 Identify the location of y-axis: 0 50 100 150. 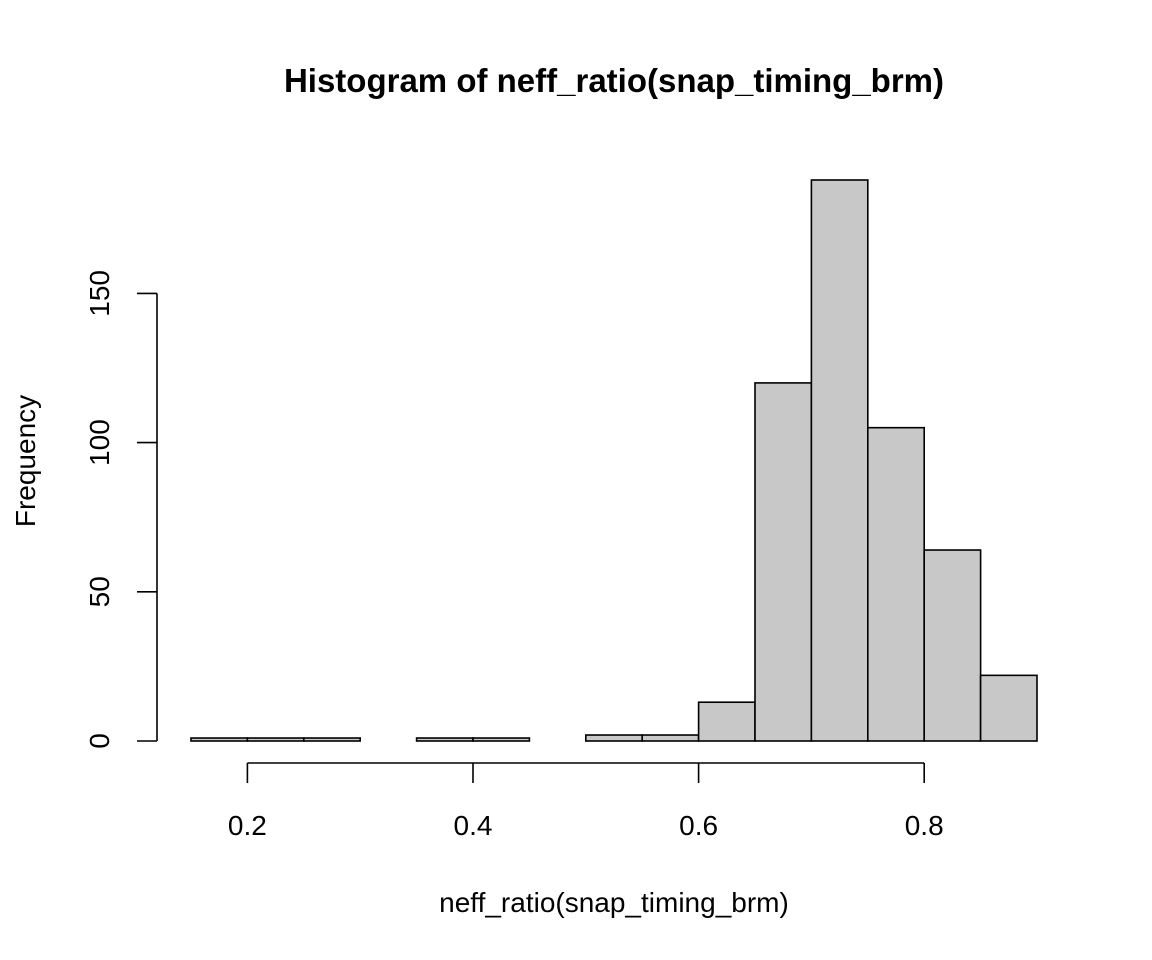
(121, 509).